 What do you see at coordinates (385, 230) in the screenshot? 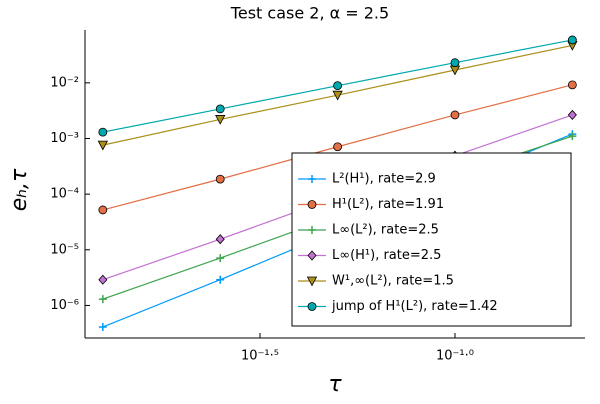
I see `legend-label: L∞(L²), rate=2.5` at bounding box center [385, 230].